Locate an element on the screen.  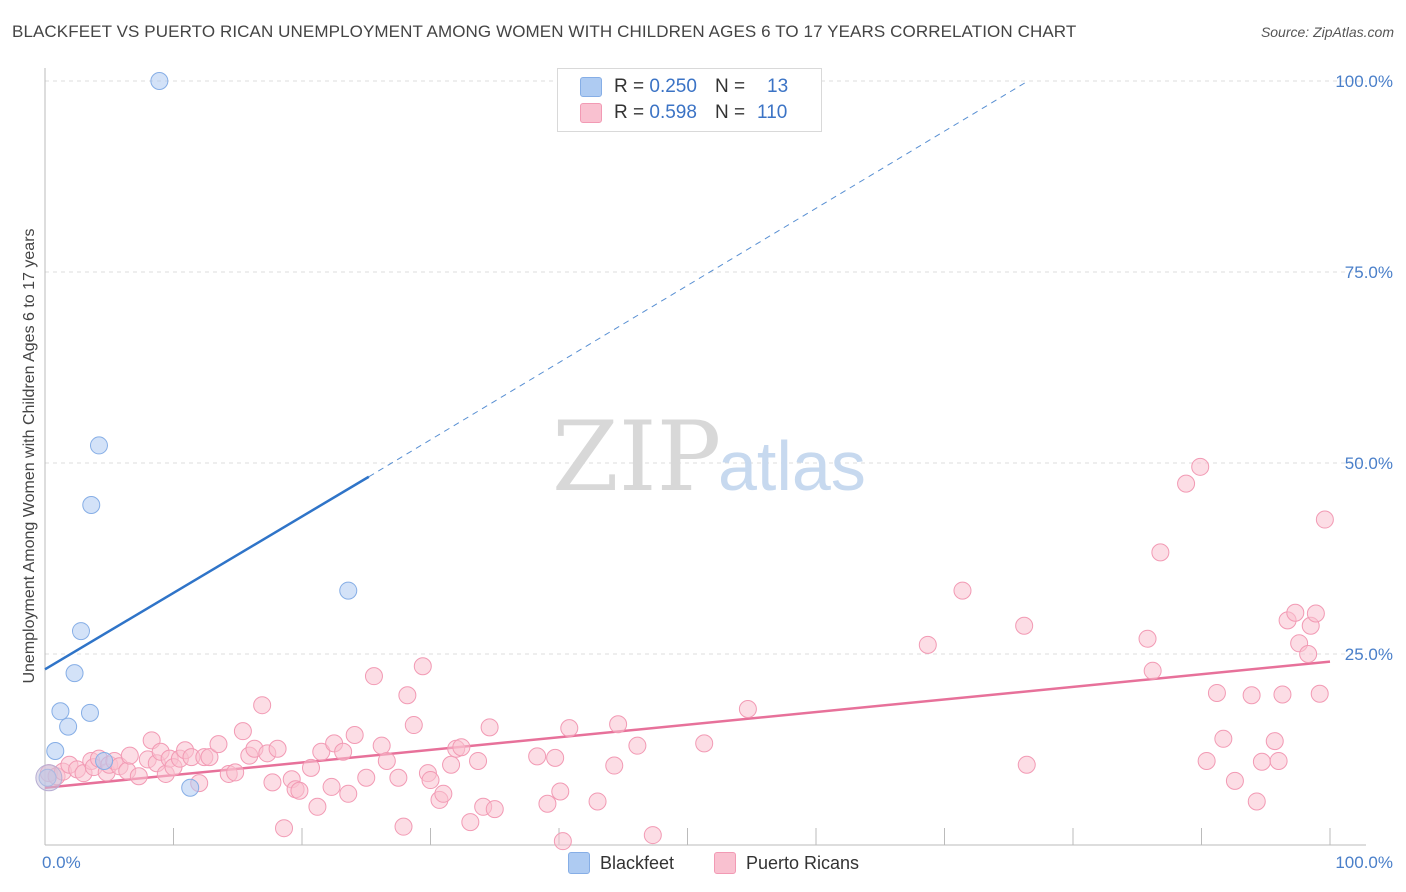
legend-label-puerto-ricans: Puerto Ricans is located at coordinates (803, 862).